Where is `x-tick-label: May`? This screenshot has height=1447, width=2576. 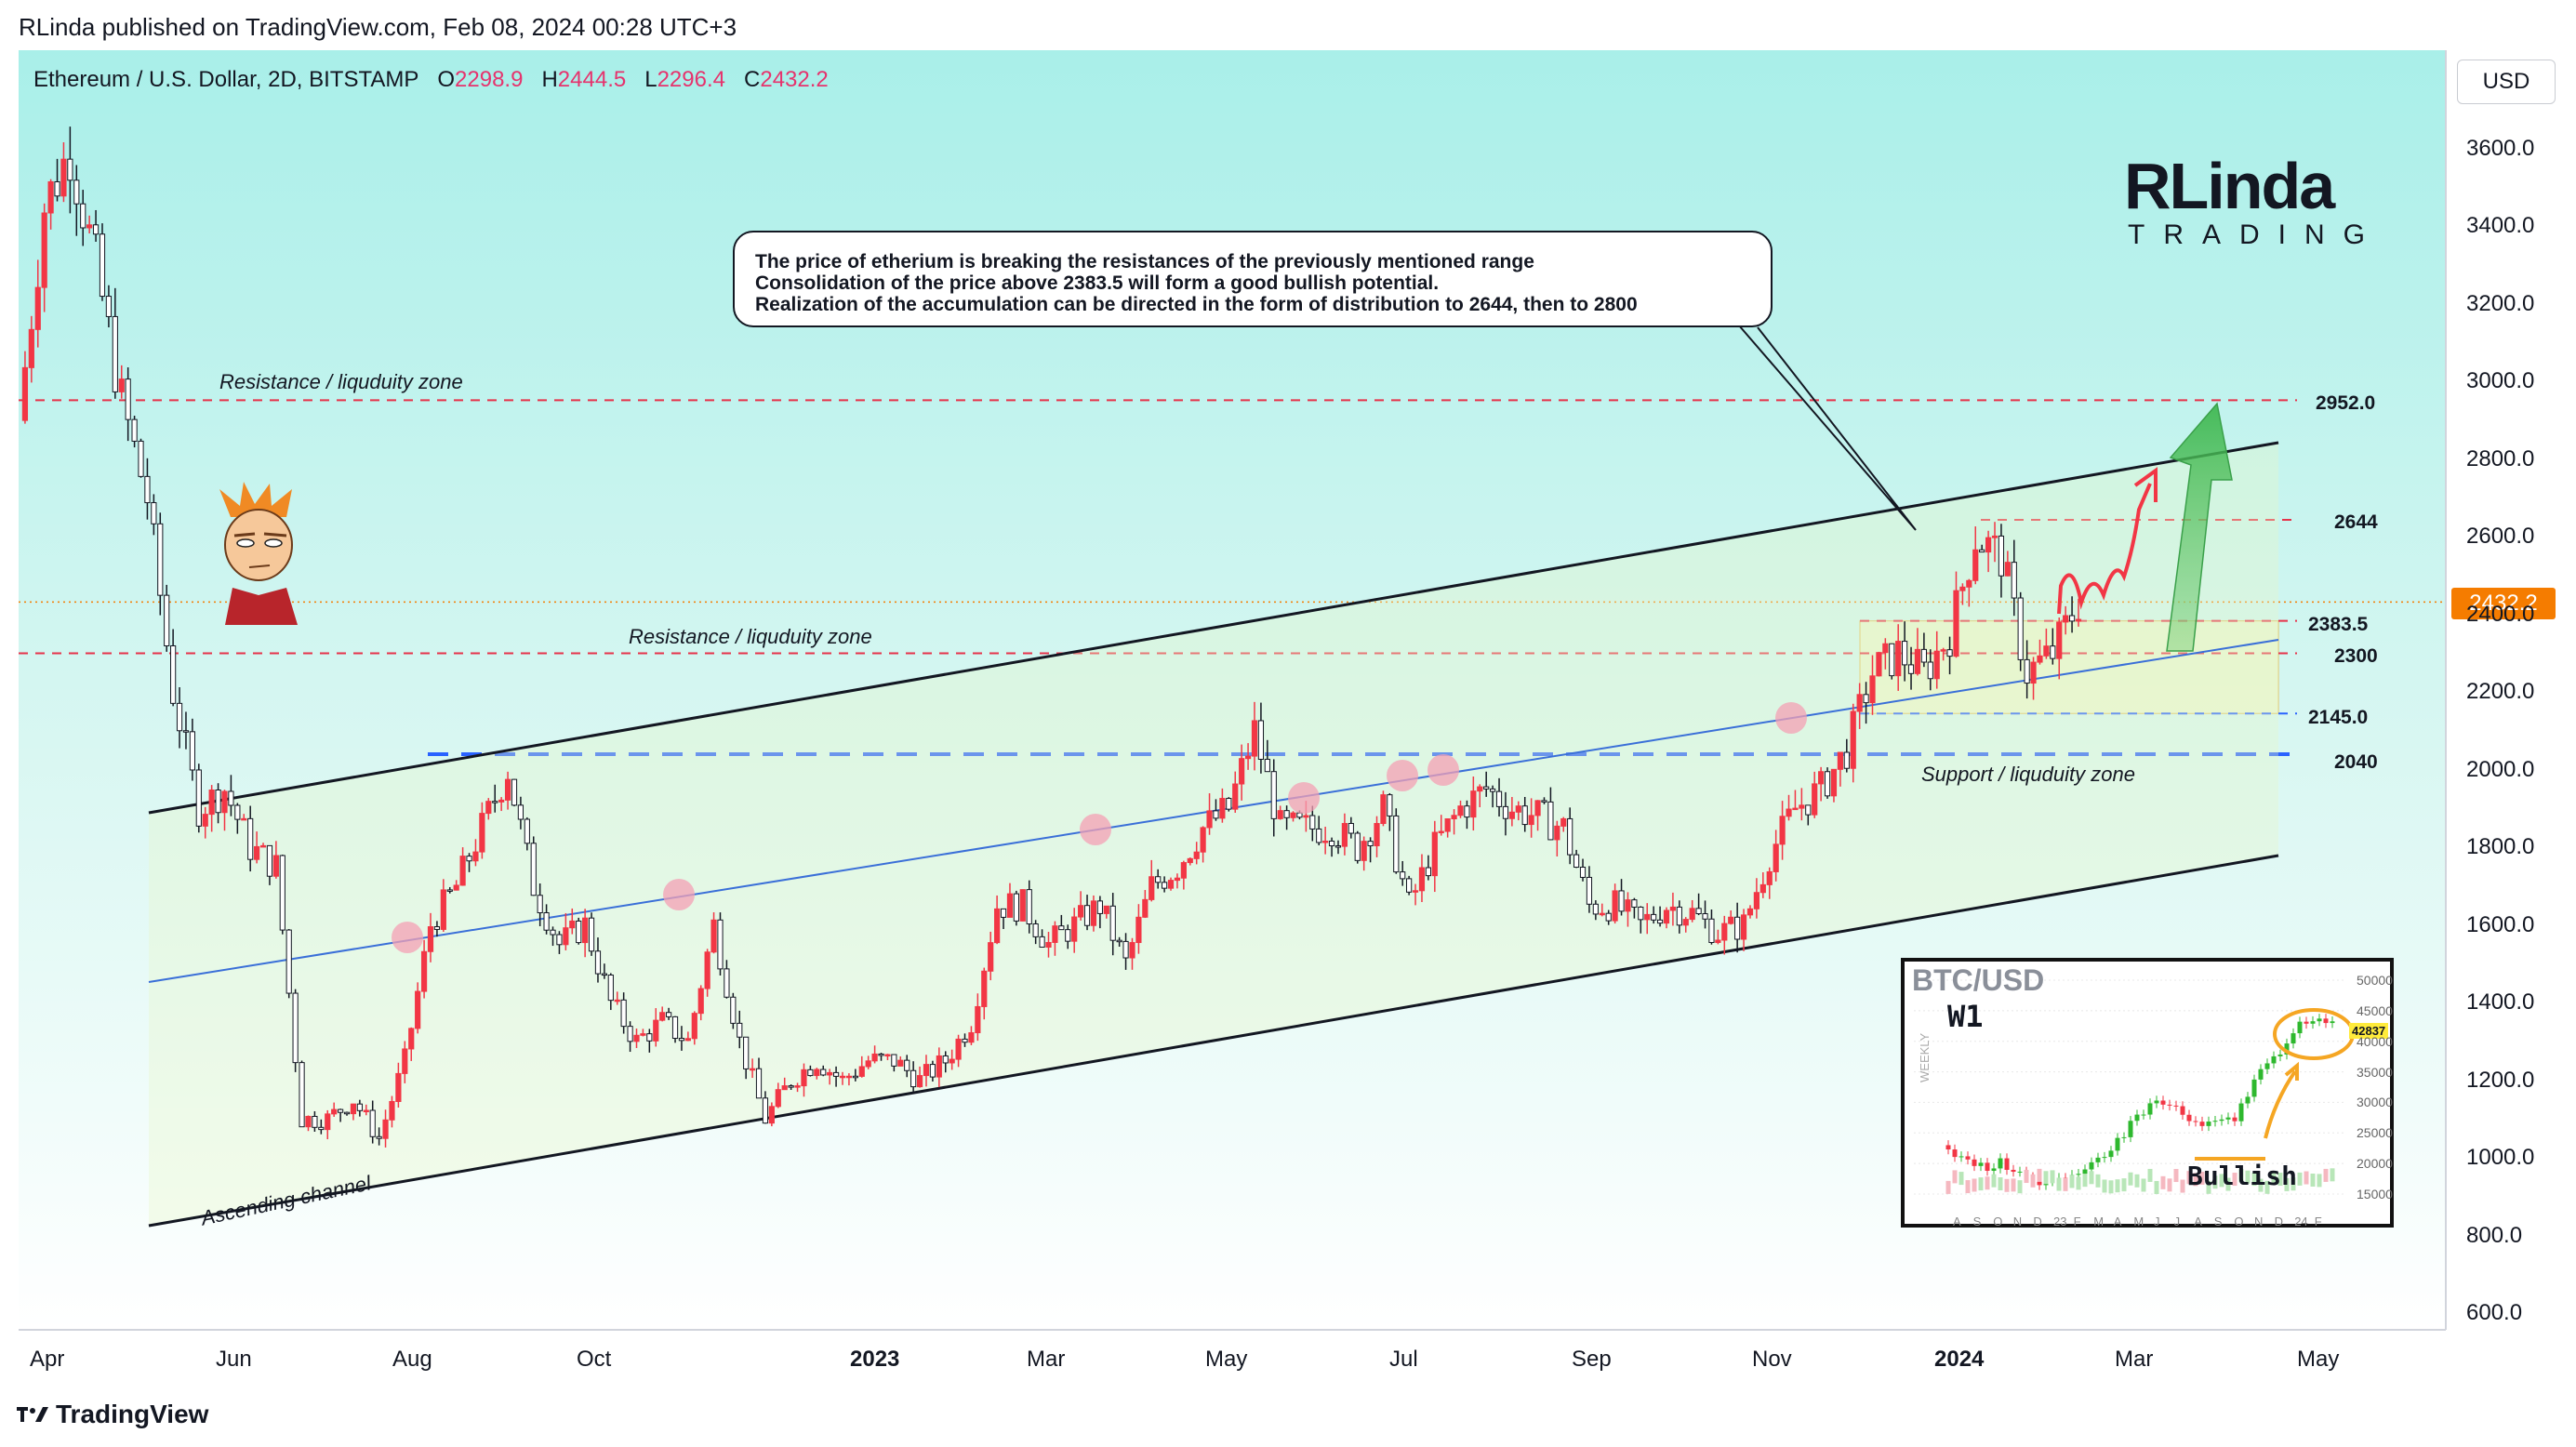 x-tick-label: May is located at coordinates (1226, 1360).